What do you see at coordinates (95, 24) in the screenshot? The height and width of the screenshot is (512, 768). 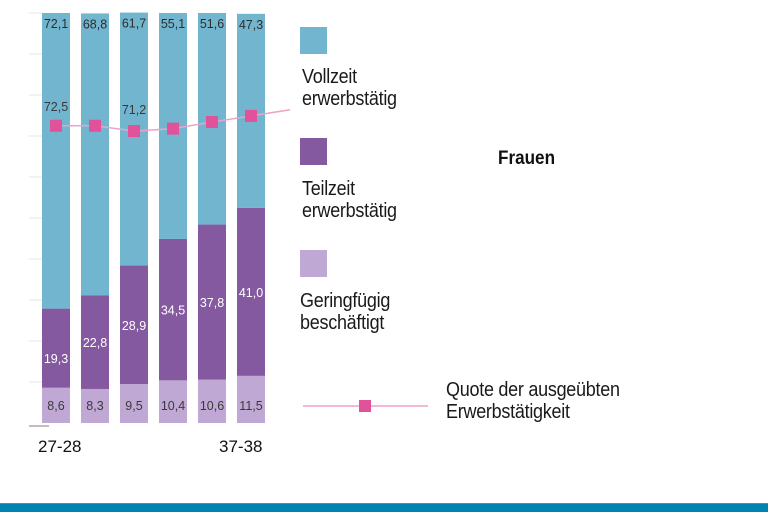 I see `data-label: 68,8` at bounding box center [95, 24].